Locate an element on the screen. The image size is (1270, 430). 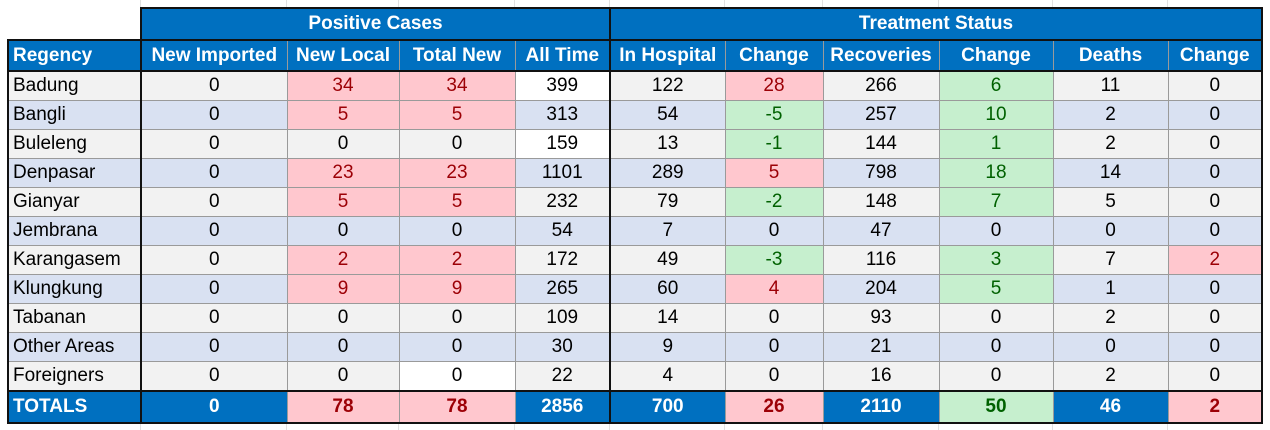
cell-hospital-change: 28 is located at coordinates (774, 85).